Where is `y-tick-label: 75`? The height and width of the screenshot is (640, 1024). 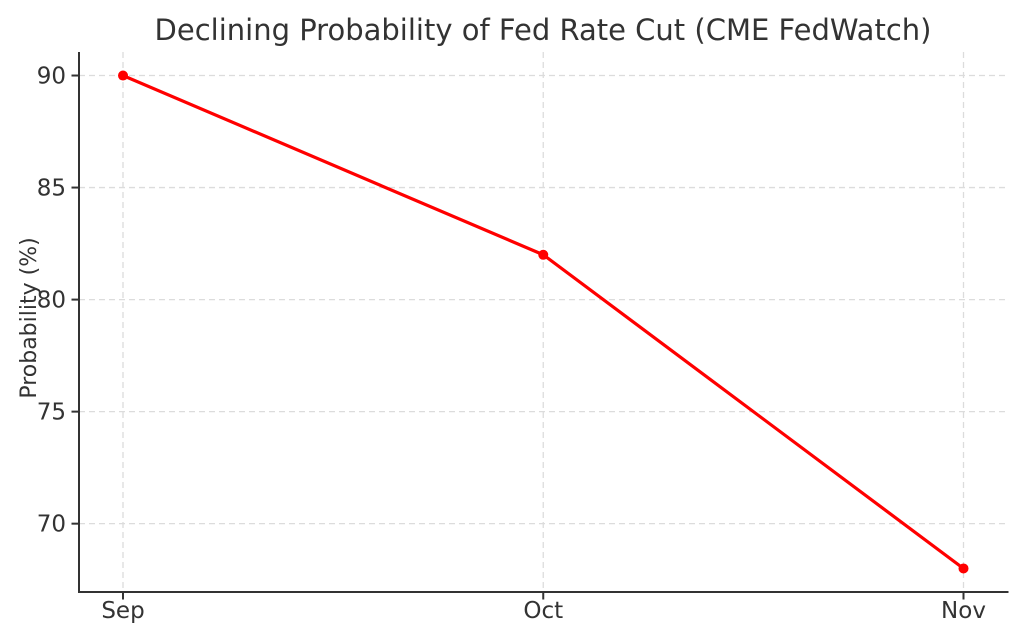 y-tick-label: 75 is located at coordinates (51, 413).